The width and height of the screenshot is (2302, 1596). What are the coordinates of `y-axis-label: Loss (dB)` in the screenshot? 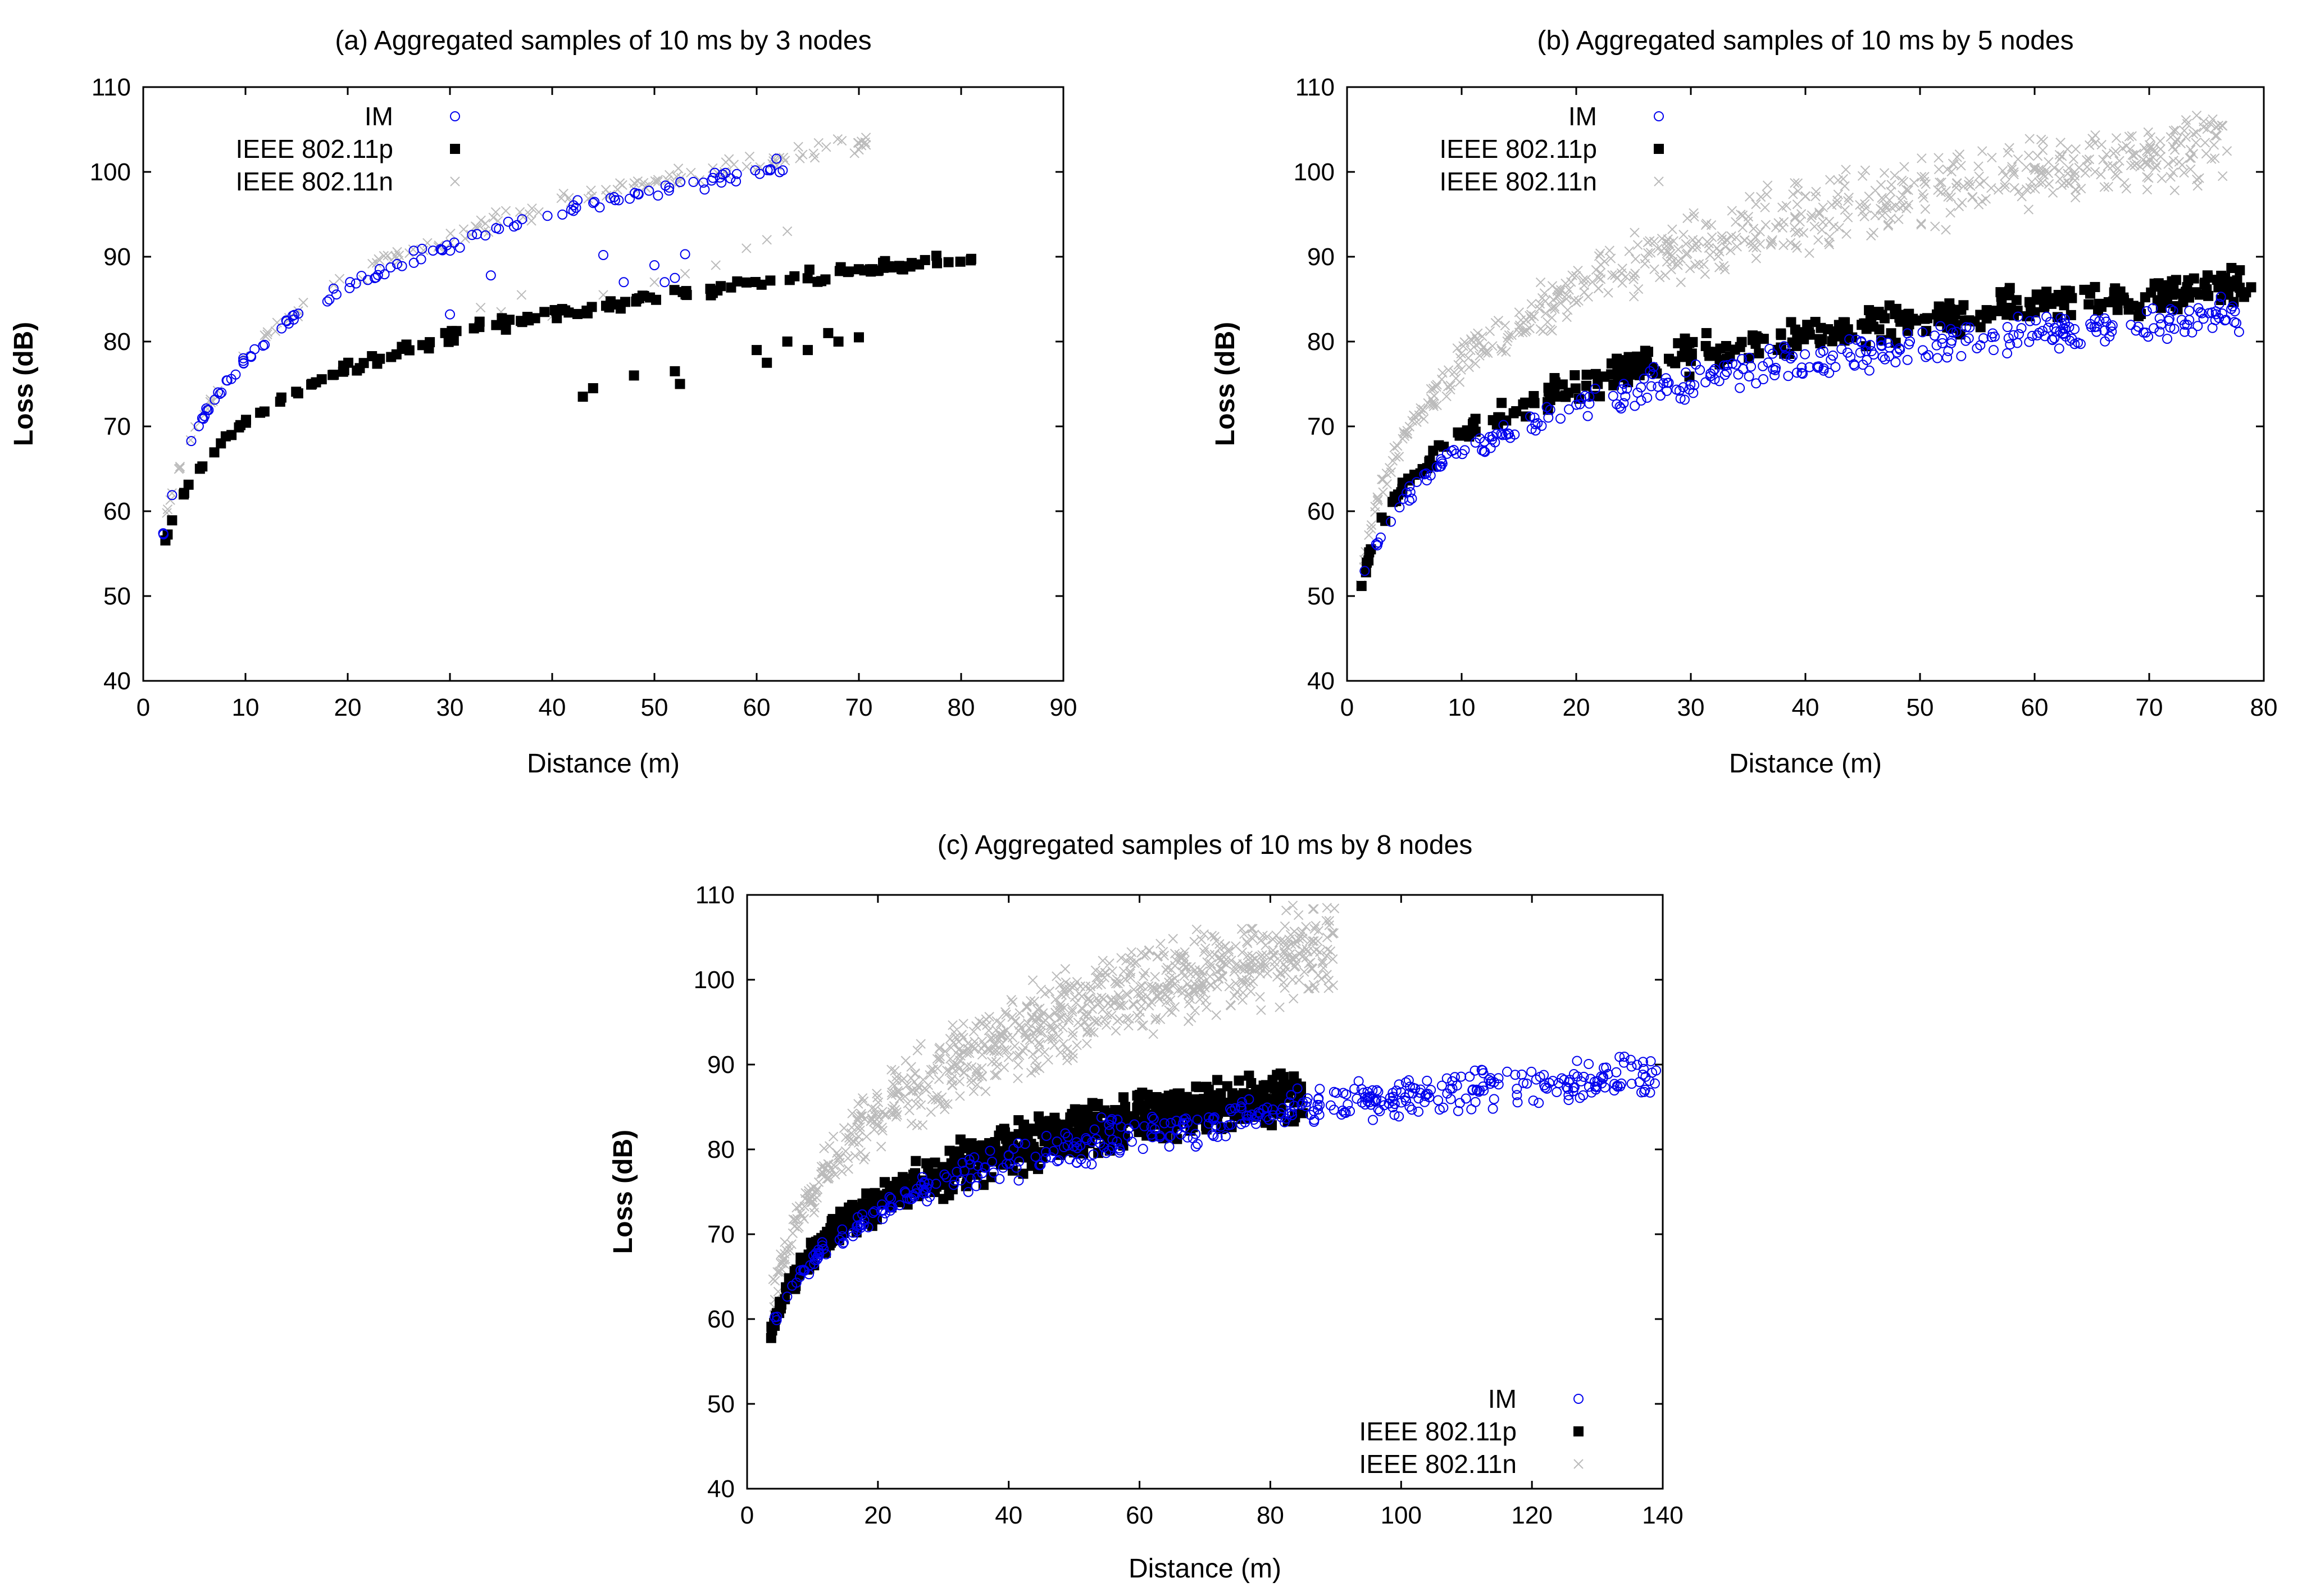 It's located at (1226, 384).